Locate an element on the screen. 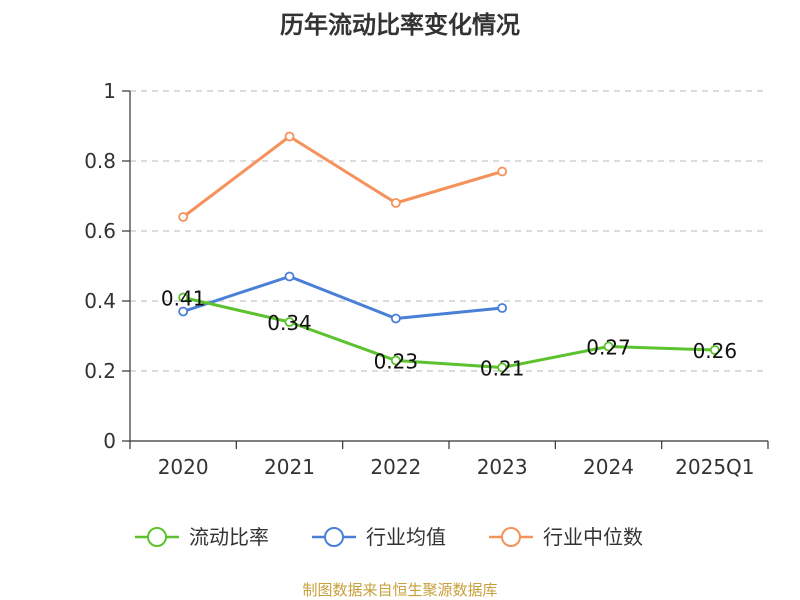  data-label: 0.26 is located at coordinates (715, 351).